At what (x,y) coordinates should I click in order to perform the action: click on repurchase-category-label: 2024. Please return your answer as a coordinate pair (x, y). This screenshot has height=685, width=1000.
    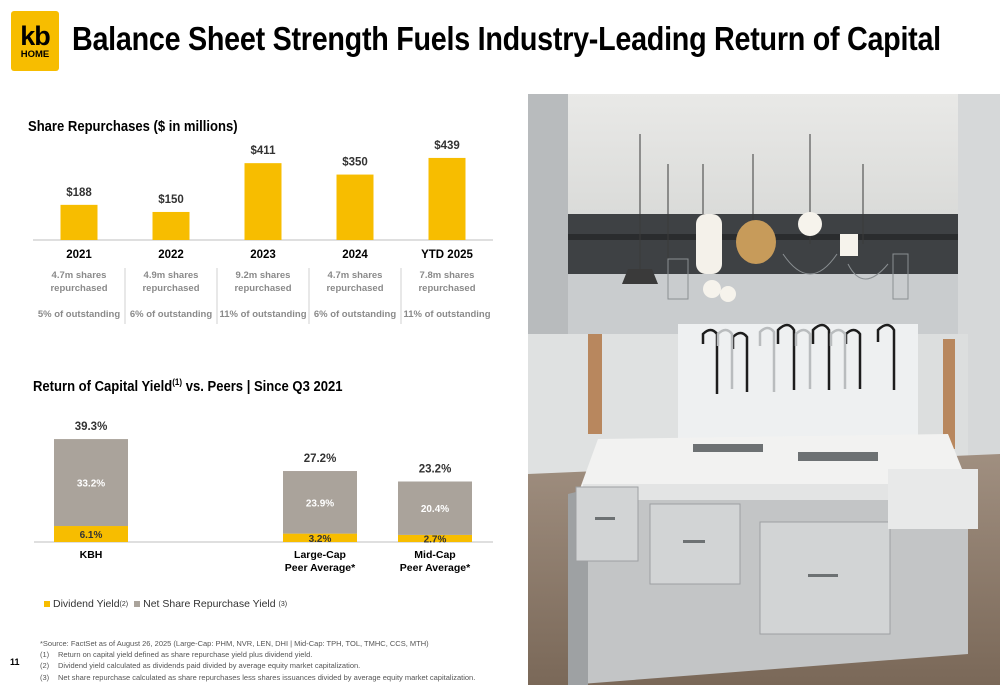
    Looking at the image, I should click on (355, 255).